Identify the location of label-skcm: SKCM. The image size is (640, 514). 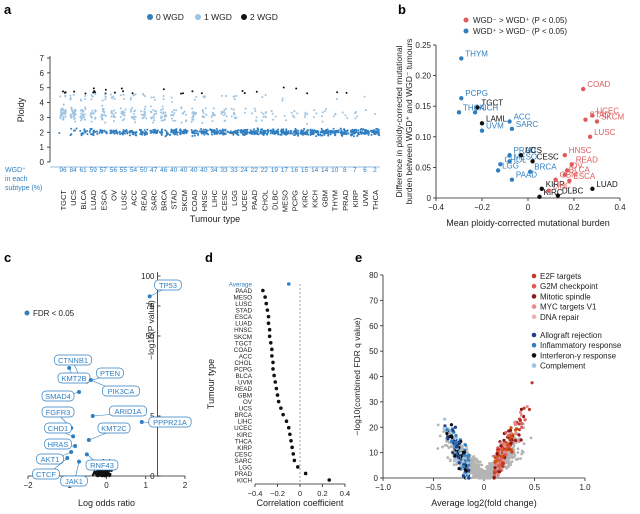
(612, 117).